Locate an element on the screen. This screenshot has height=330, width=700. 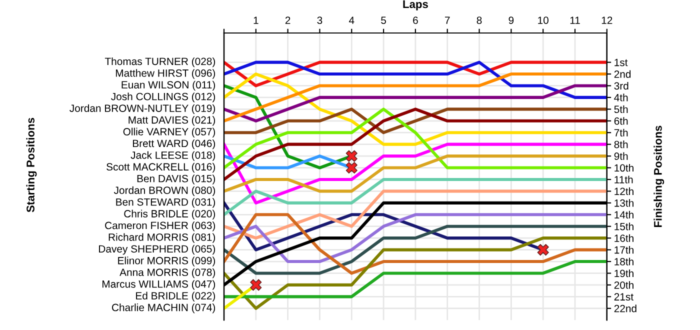
series-label: Jordan BROWN (080) is located at coordinates (165, 191).